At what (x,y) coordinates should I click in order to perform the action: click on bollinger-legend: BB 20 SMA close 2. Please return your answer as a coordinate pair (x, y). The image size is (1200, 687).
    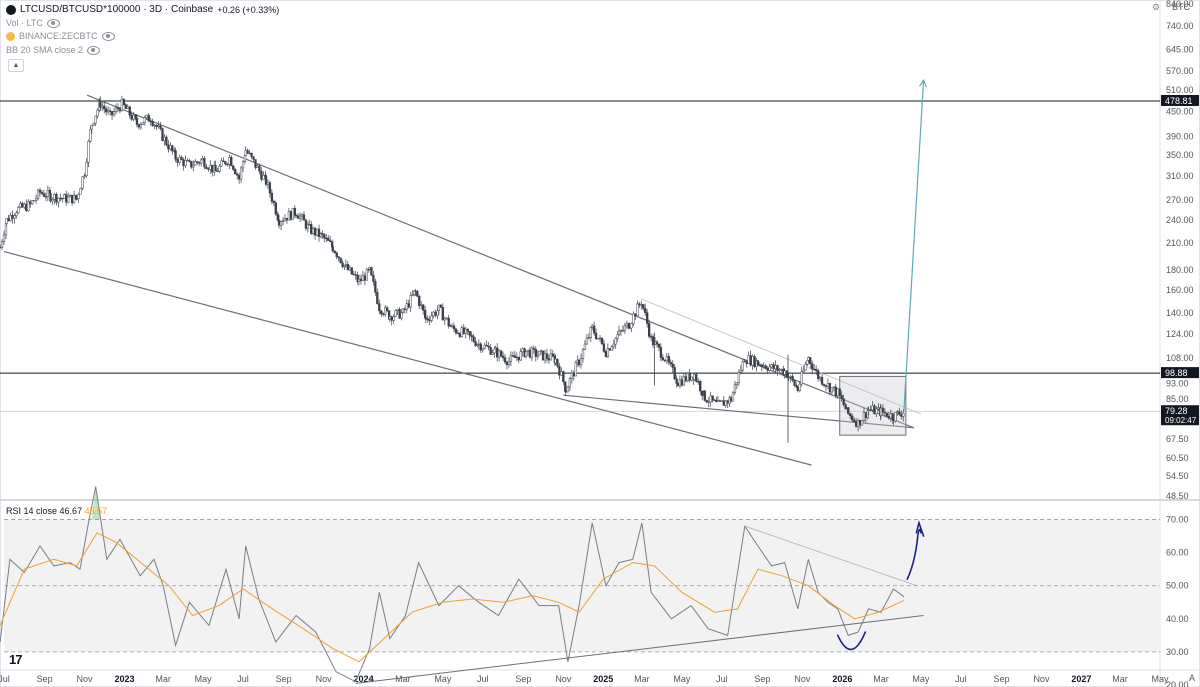
    Looking at the image, I should click on (53, 50).